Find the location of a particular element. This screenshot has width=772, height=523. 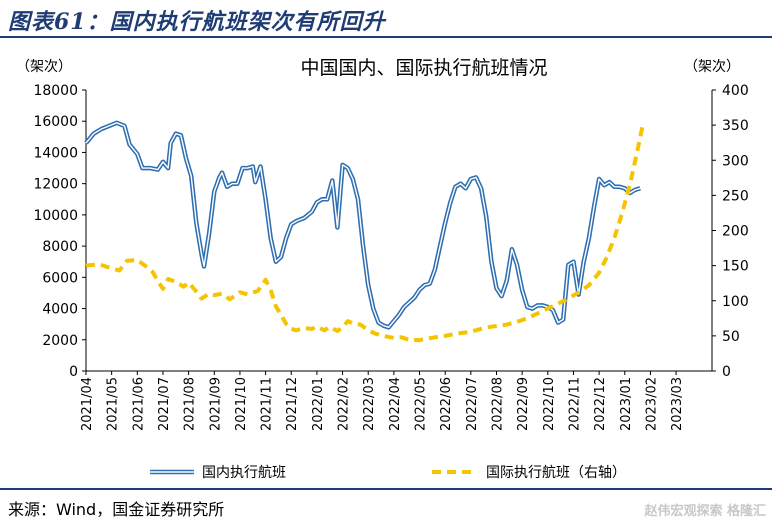

legend-domestic-label: 国内执行航班 is located at coordinates (244, 473).